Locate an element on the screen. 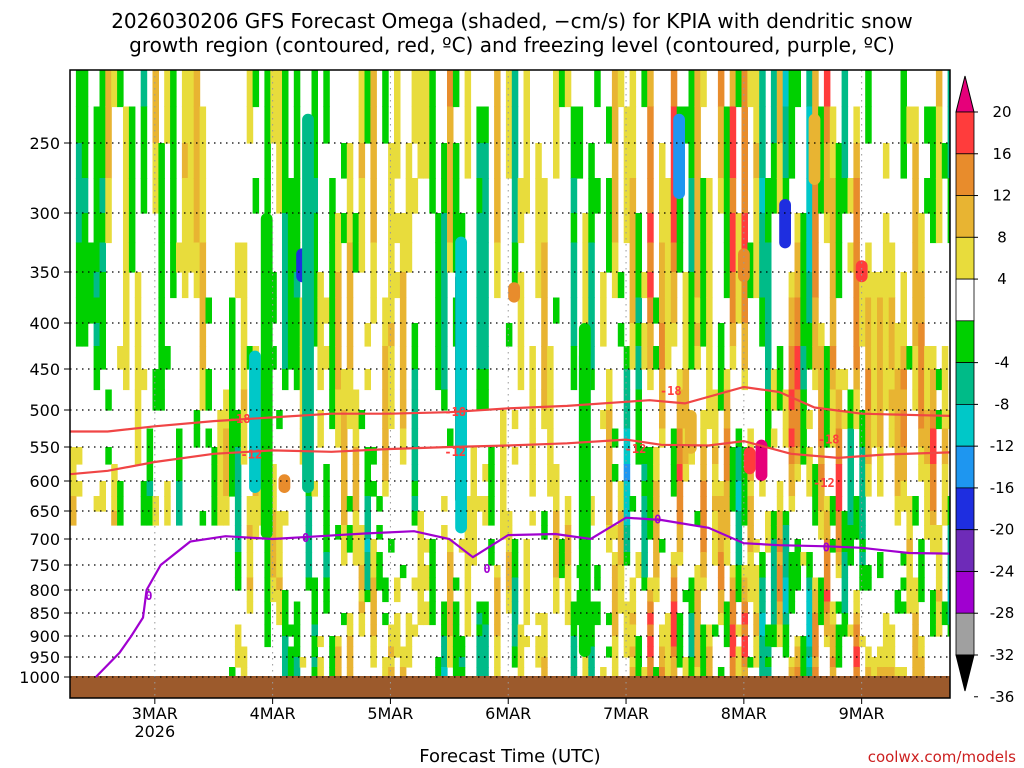  dendritic-growth-contour is located at coordinates (510, 409).